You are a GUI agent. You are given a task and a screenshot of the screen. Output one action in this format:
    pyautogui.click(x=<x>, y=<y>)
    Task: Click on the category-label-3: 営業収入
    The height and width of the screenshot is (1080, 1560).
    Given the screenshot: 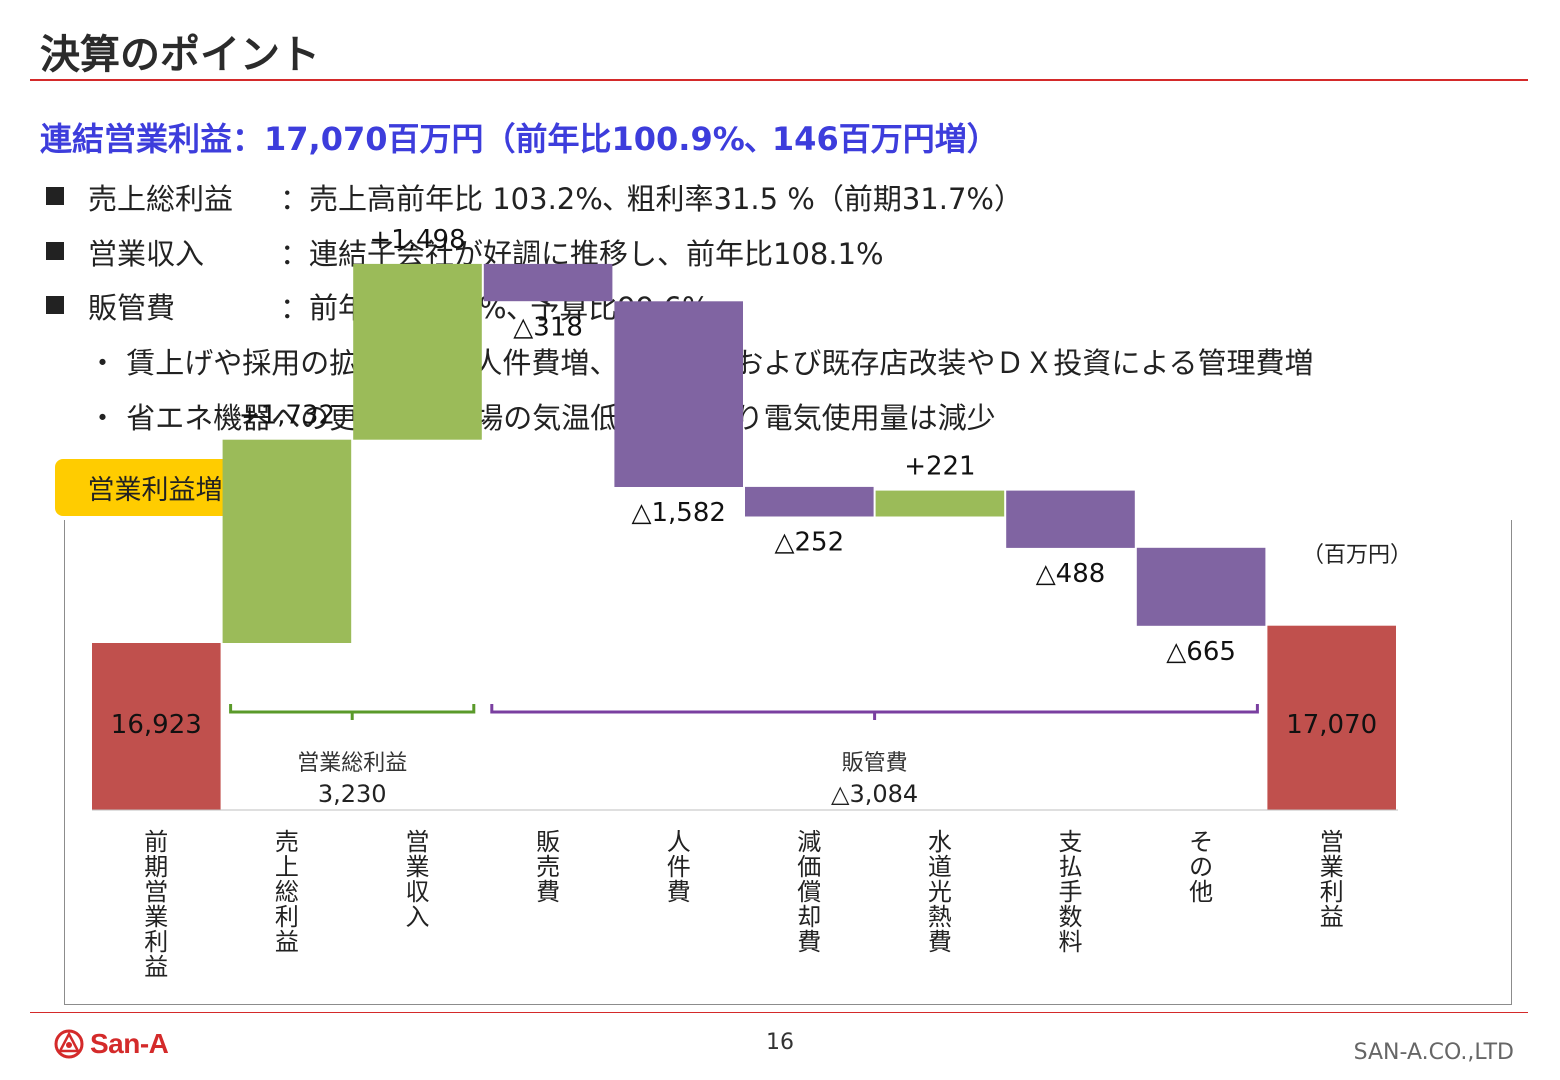 What is the action you would take?
    pyautogui.click(x=418, y=879)
    